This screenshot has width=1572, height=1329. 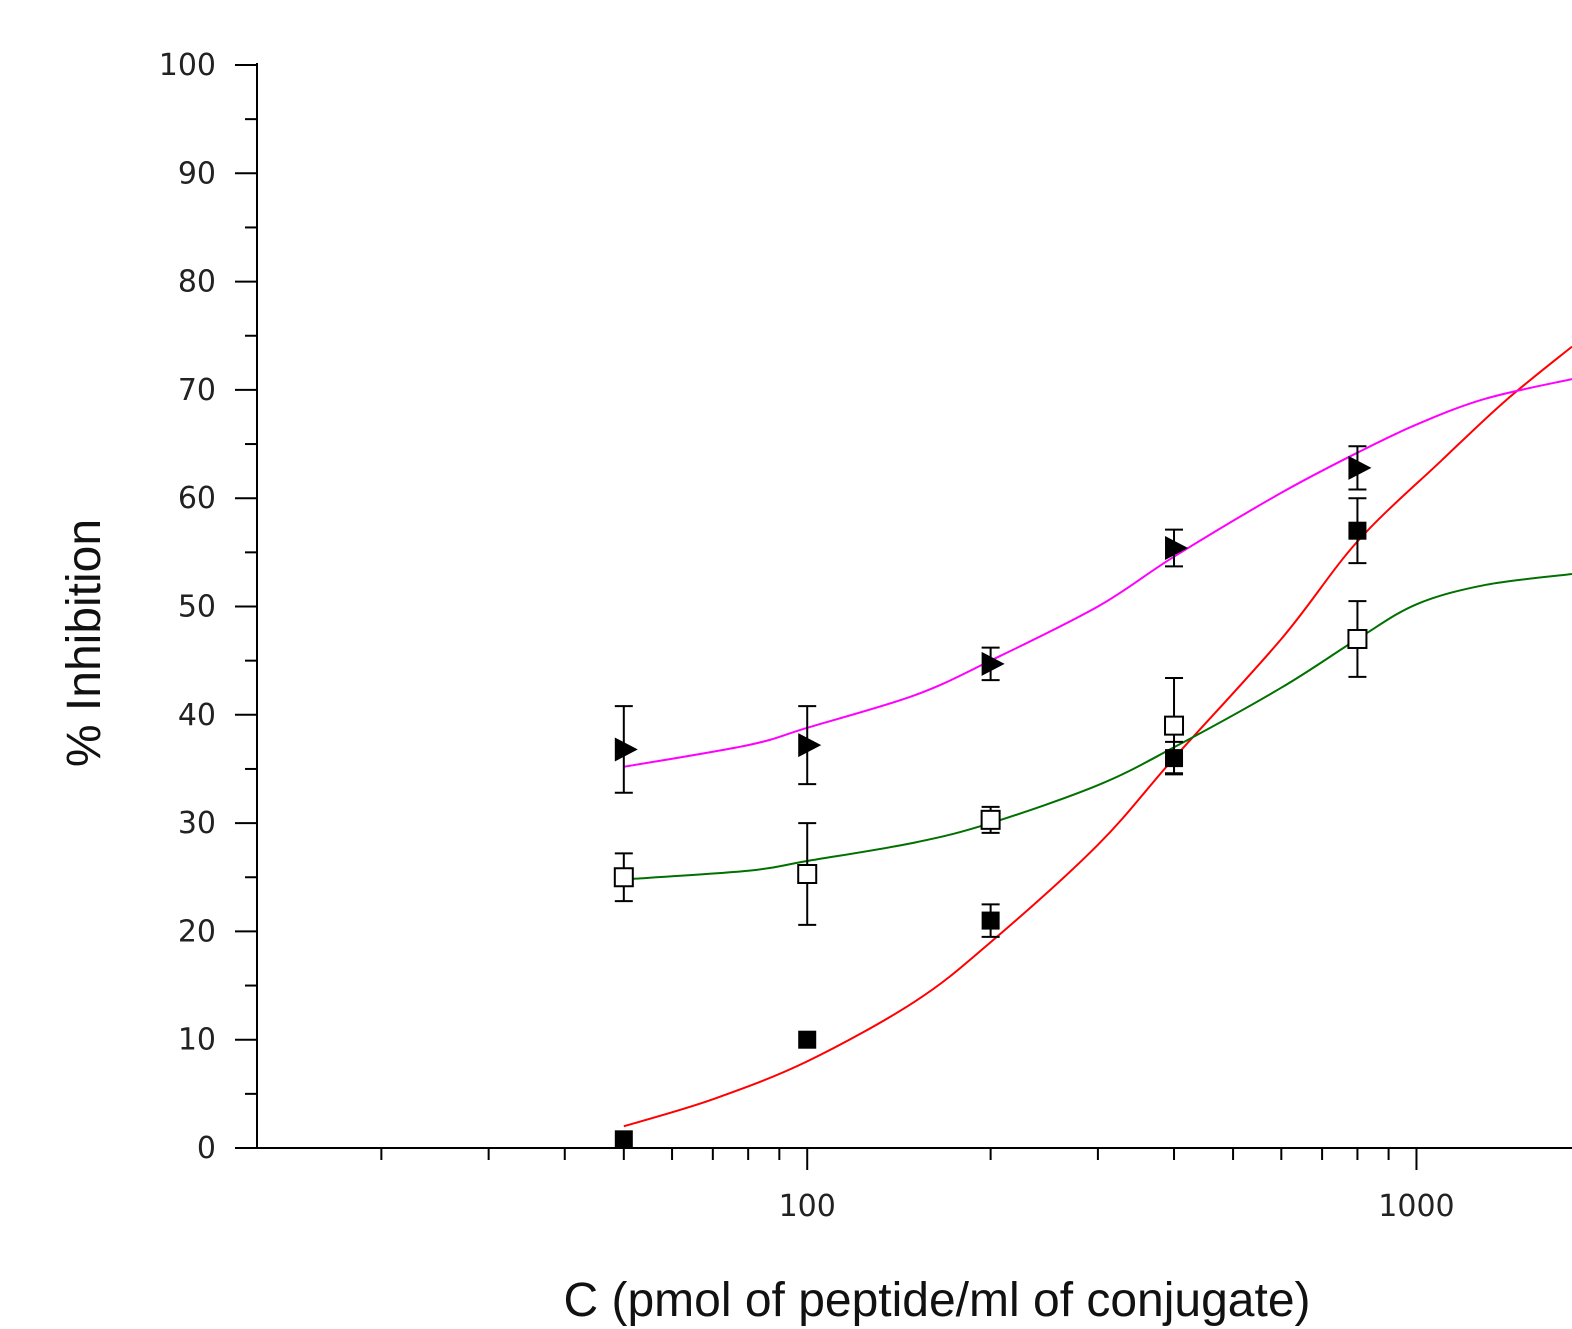 What do you see at coordinates (206, 1148) in the screenshot?
I see `y-tick-label: 0` at bounding box center [206, 1148].